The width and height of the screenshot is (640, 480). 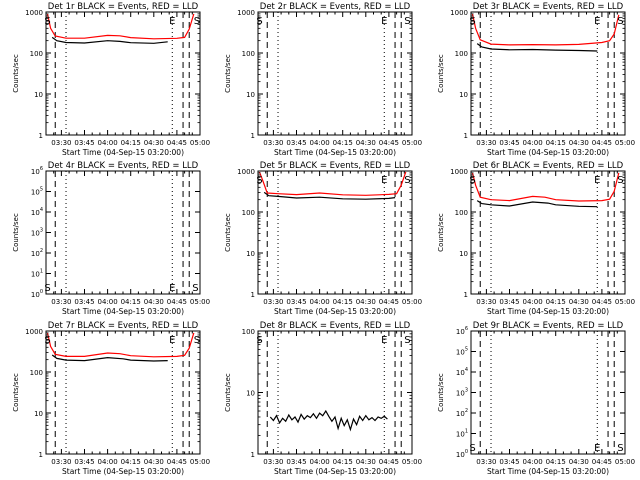 I want to click on y-tick-label: 10⁵, so click(x=462, y=352).